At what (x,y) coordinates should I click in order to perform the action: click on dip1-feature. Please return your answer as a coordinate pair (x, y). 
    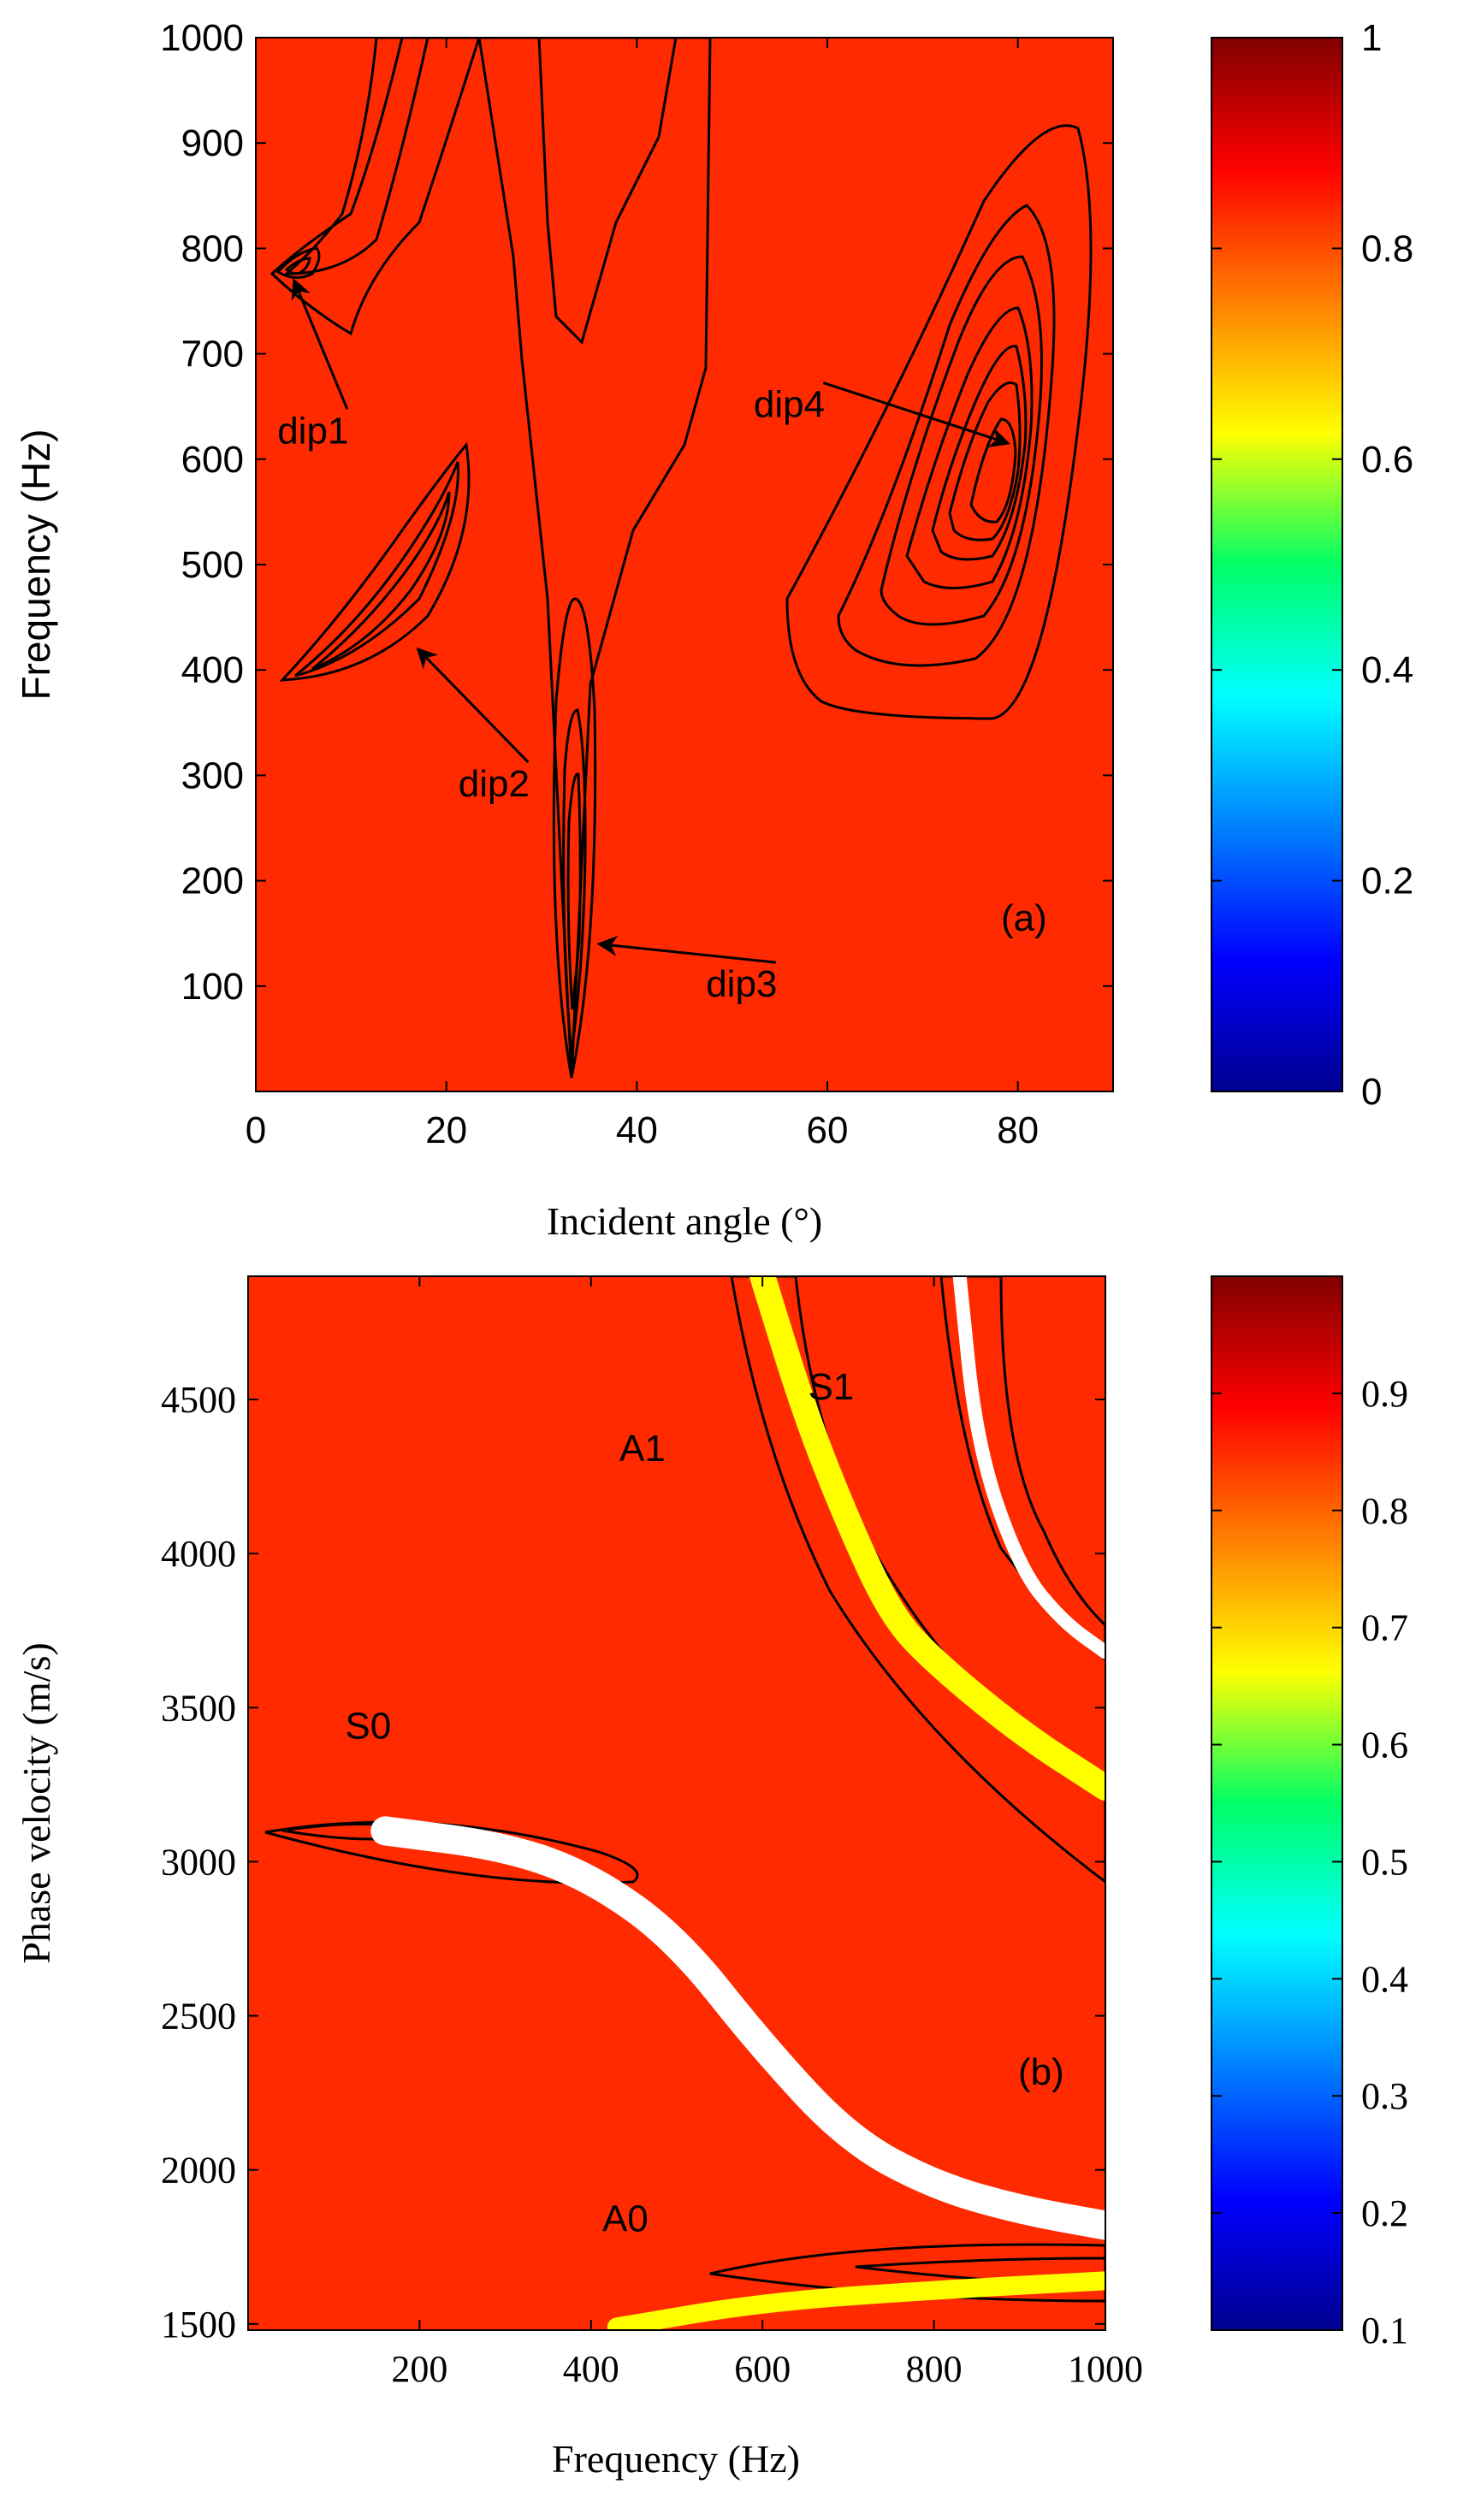
    Looking at the image, I should click on (298, 262).